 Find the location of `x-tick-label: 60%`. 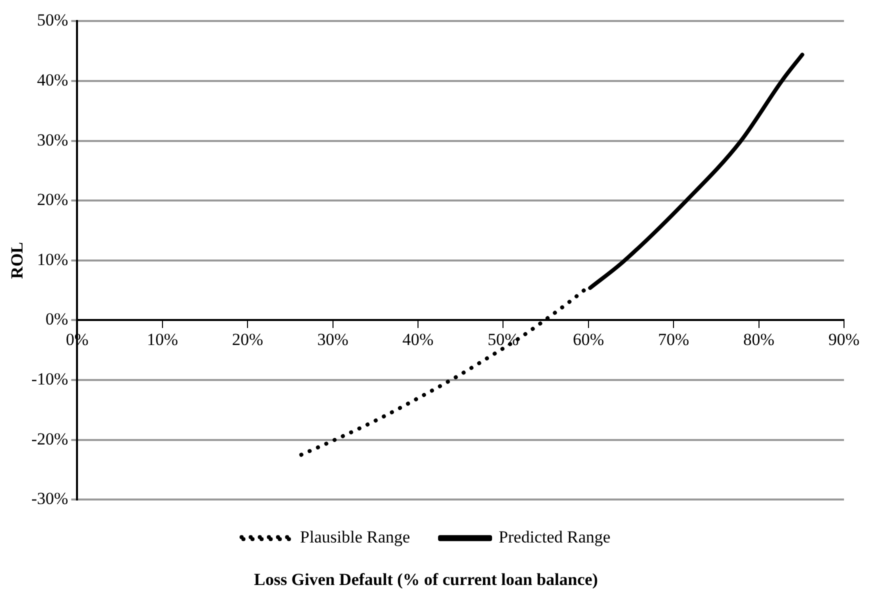

x-tick-label: 60% is located at coordinates (588, 339).